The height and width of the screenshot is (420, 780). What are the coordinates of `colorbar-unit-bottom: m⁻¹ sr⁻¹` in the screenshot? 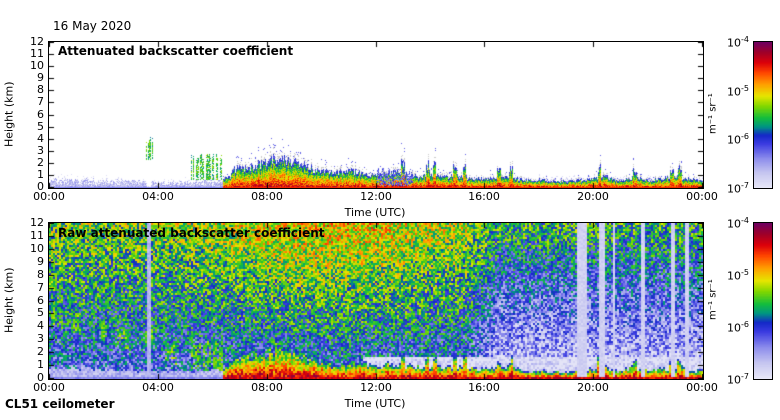 It's located at (713, 300).